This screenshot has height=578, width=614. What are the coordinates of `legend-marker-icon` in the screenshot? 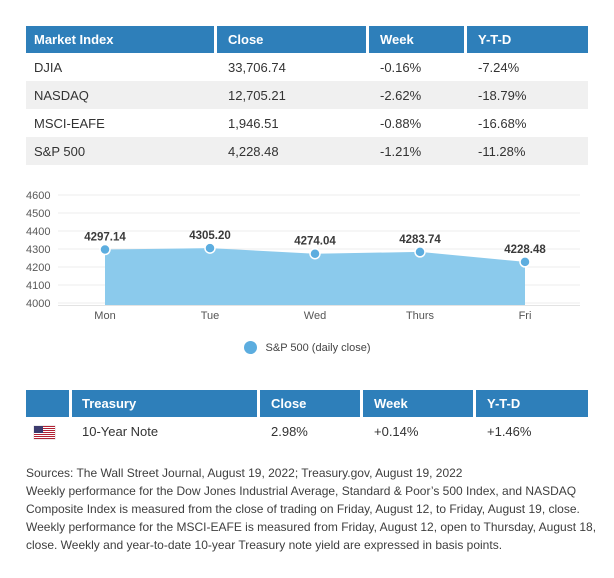 It's located at (250, 347).